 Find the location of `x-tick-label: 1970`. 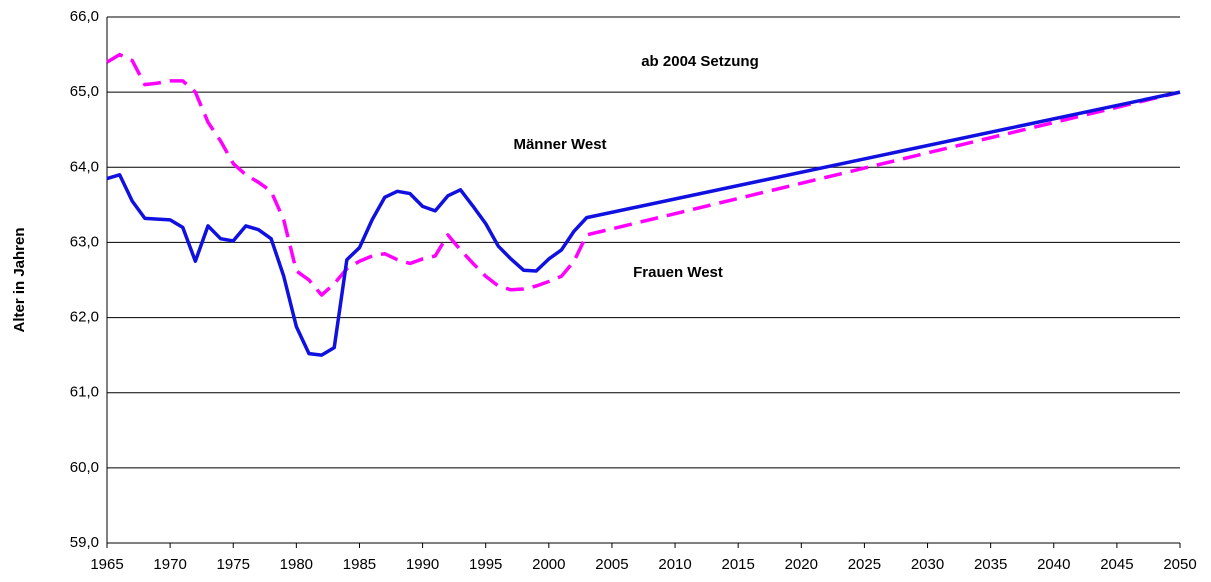

x-tick-label: 1970 is located at coordinates (169, 564).